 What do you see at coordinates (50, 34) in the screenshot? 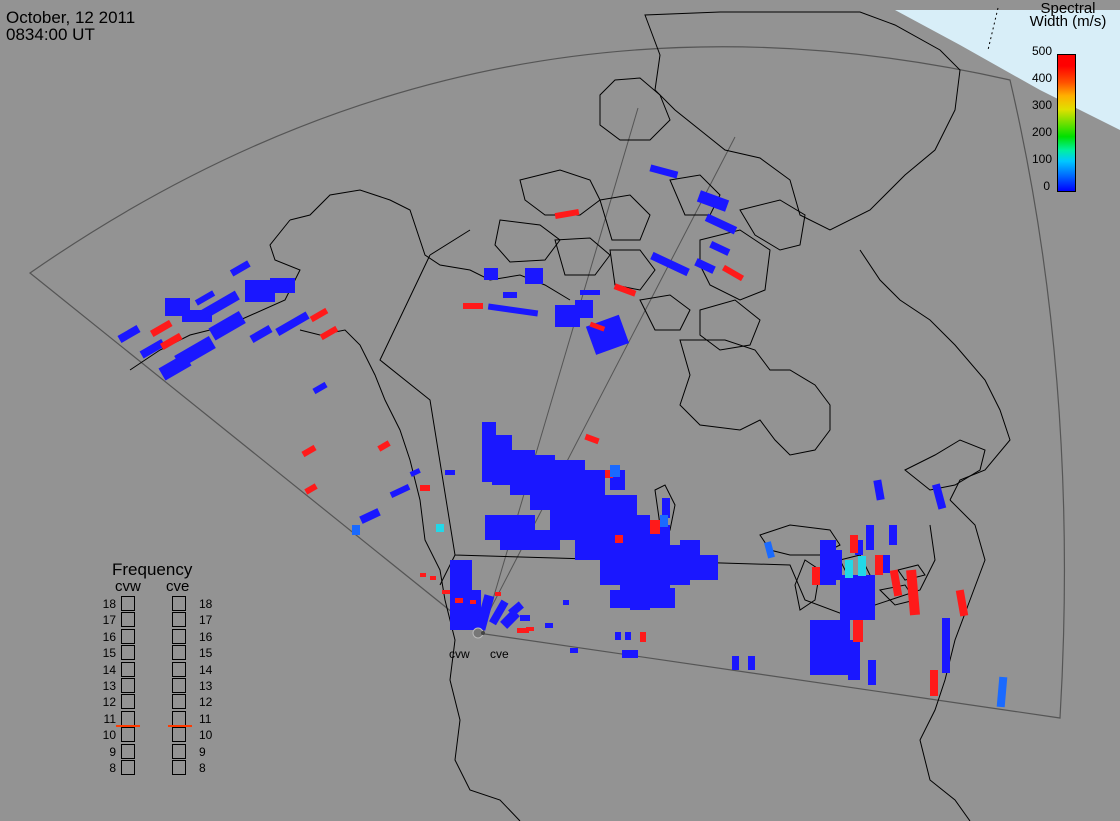
I see `time-label: 0834:00 UT` at bounding box center [50, 34].